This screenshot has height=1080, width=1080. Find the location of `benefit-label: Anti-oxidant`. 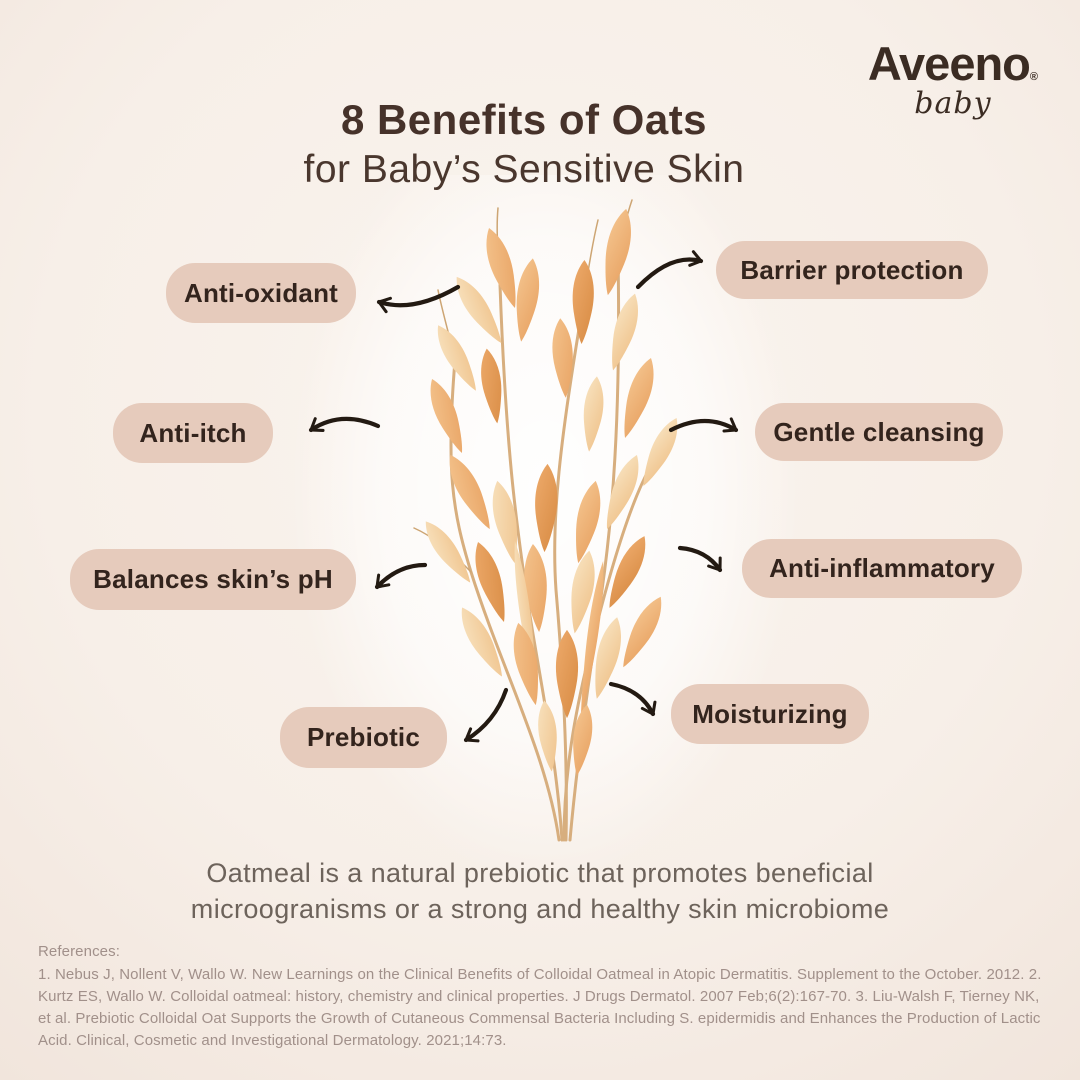

benefit-label: Anti-oxidant is located at coordinates (261, 292).